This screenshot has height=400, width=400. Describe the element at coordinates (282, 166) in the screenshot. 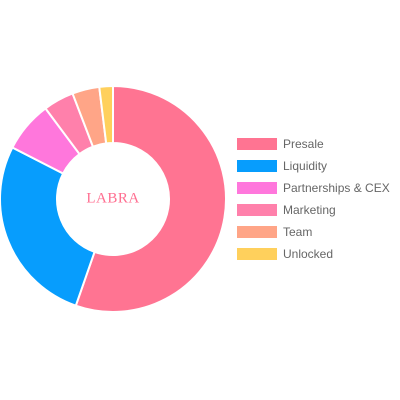

I see `legend-item-liquidity: Liquidity` at that location.